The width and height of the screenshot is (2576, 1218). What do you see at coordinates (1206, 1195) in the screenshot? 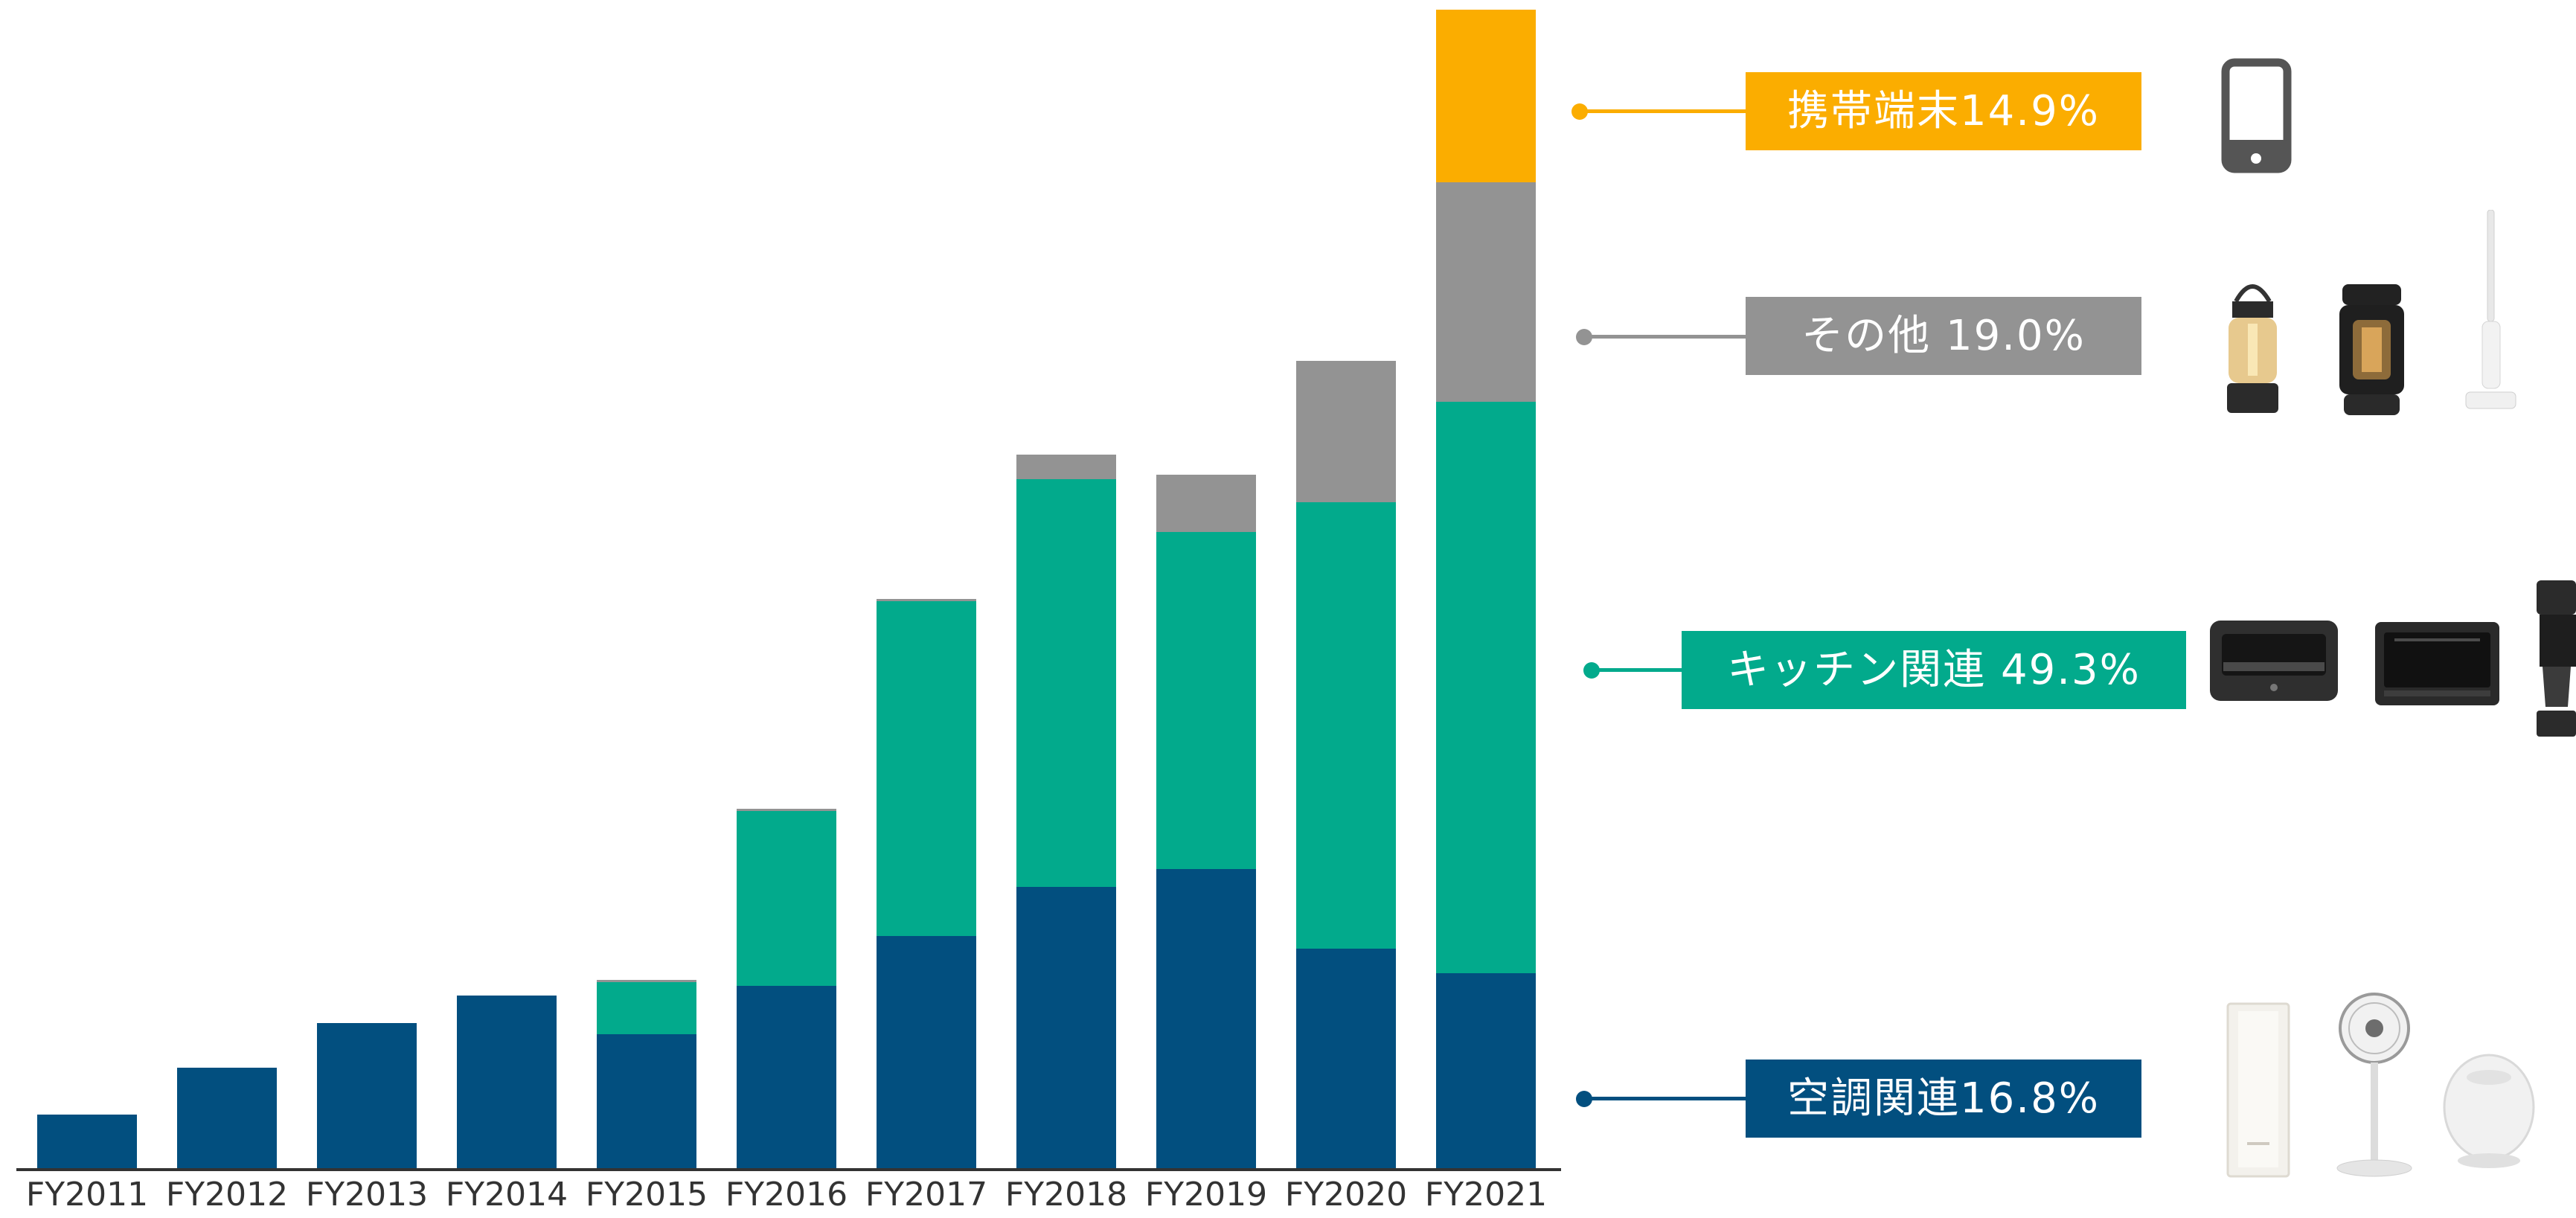
I see `tick-label-fy2019: FY2019` at bounding box center [1206, 1195].